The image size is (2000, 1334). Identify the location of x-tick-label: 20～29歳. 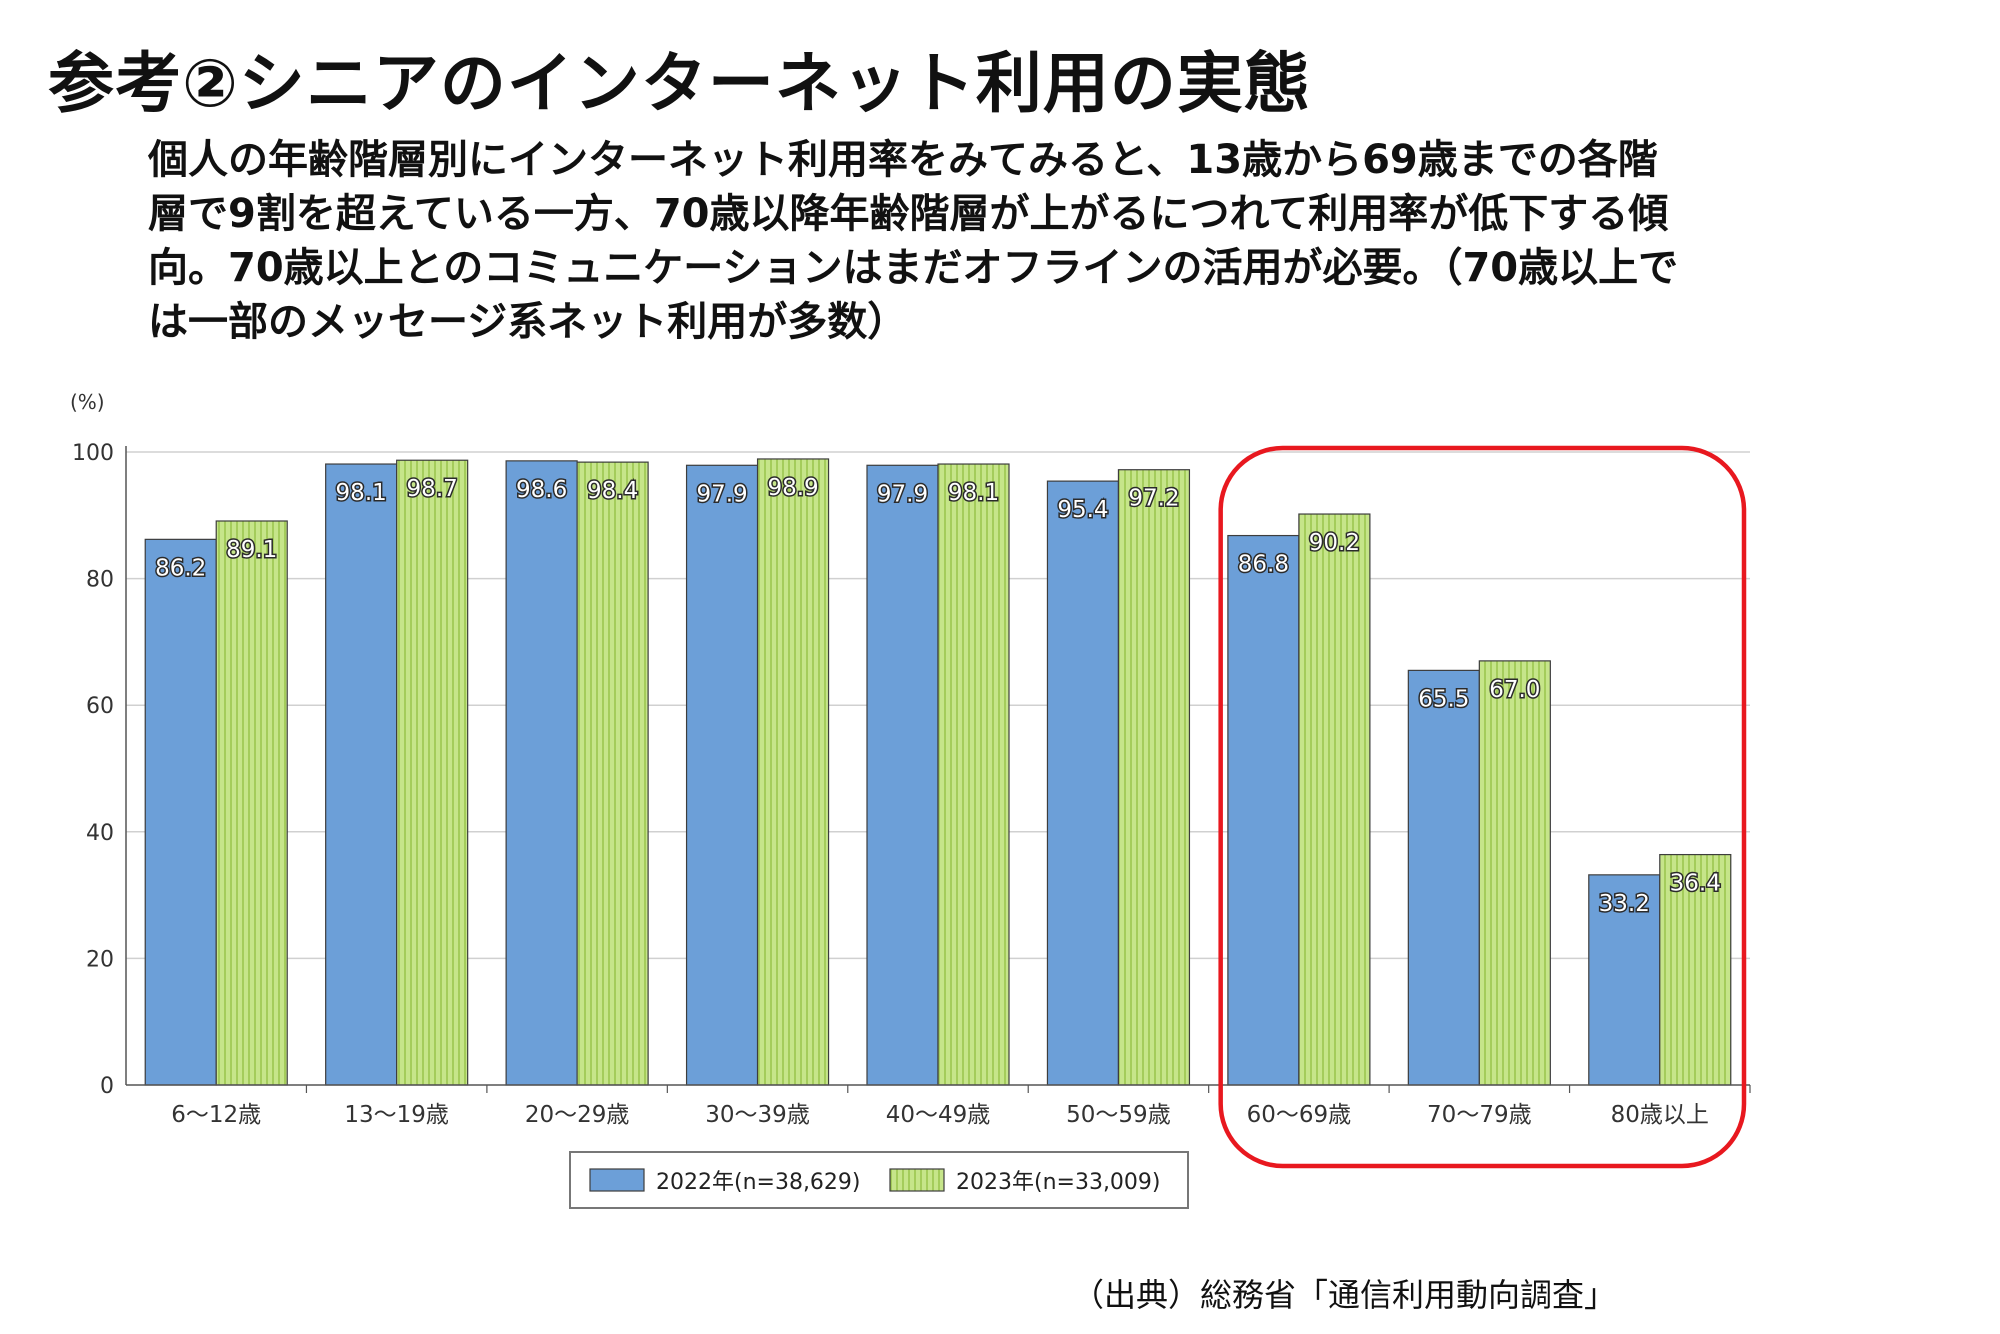
(577, 1115).